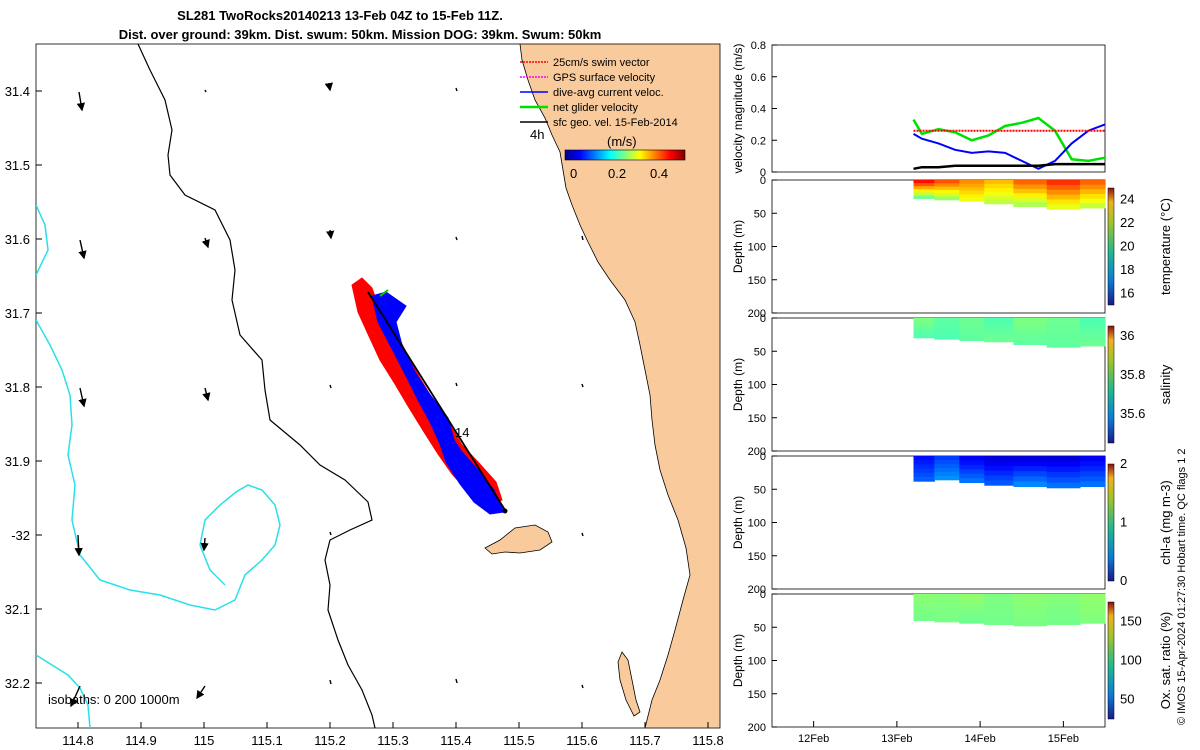  Describe the element at coordinates (204, 740) in the screenshot. I see `lon-tick-label: 115` at that location.